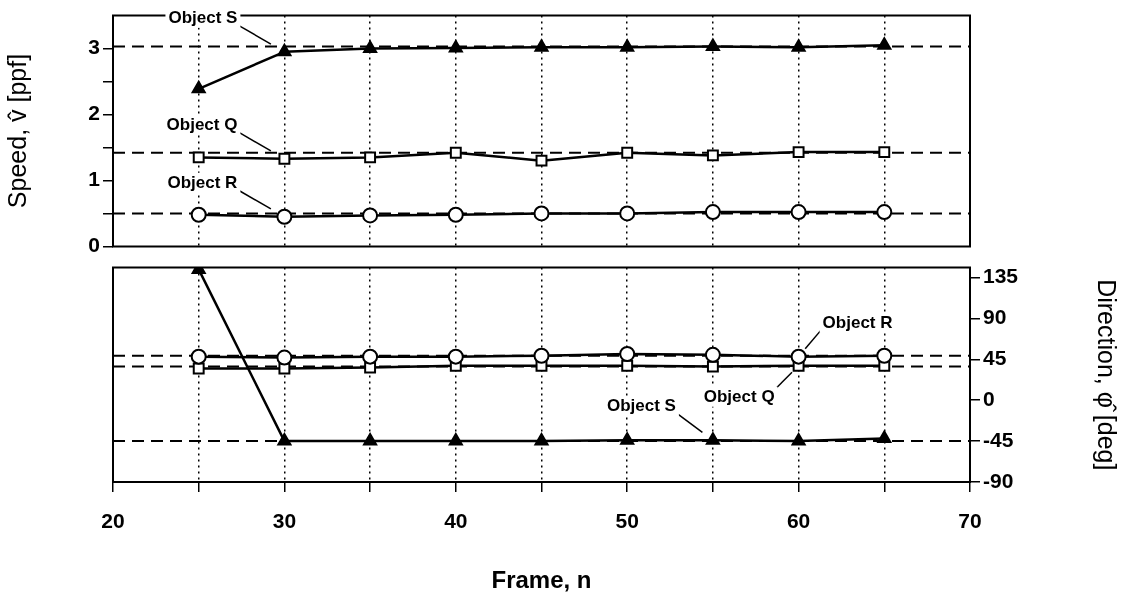  What do you see at coordinates (113, 521) in the screenshot?
I see `x-tick-label: 20` at bounding box center [113, 521].